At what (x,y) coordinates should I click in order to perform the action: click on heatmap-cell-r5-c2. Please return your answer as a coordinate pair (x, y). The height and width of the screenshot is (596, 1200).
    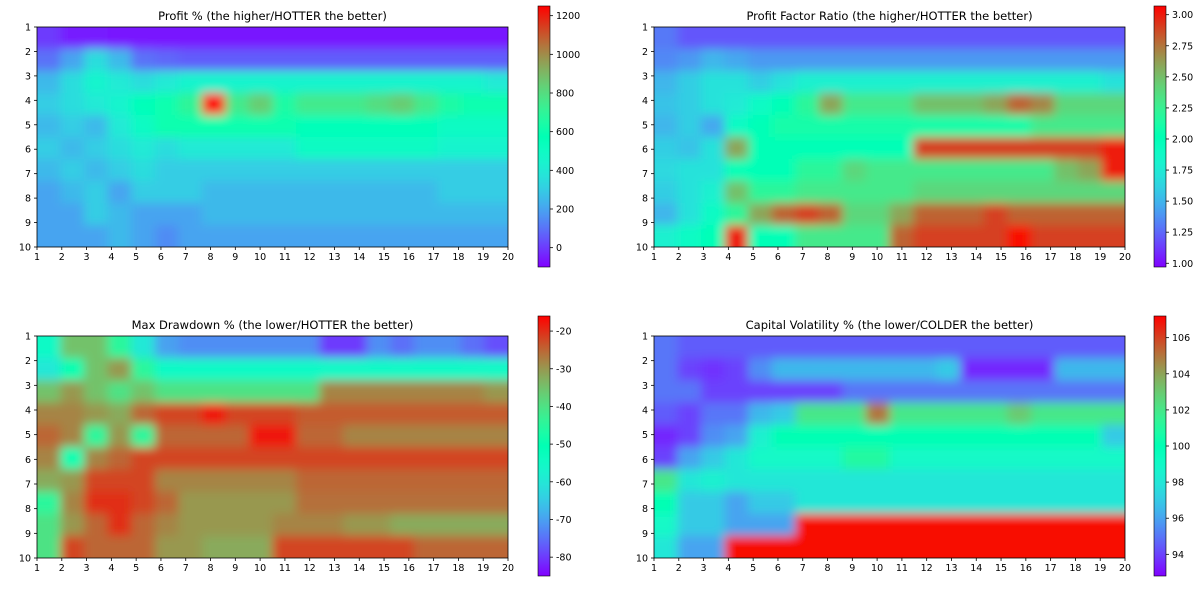
    Looking at the image, I should click on (689, 436).